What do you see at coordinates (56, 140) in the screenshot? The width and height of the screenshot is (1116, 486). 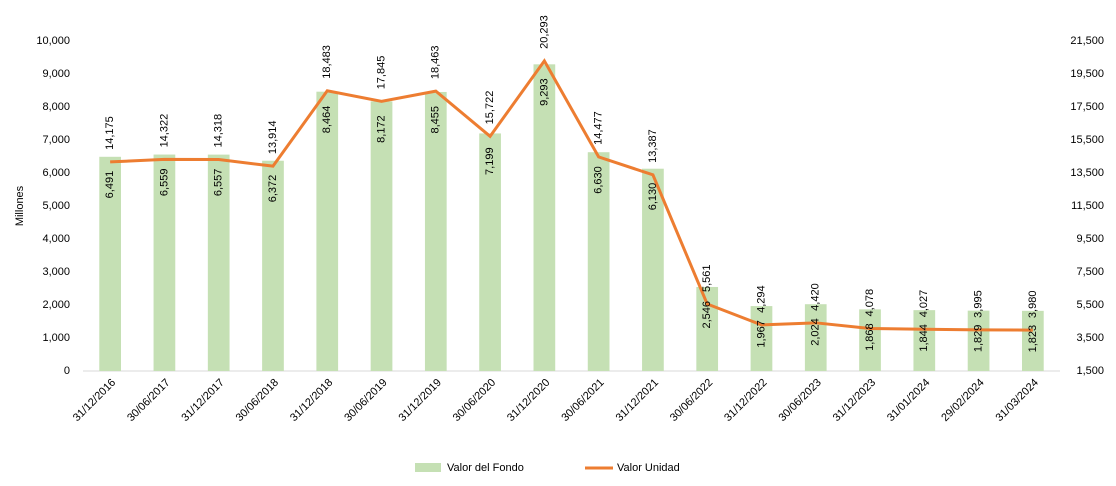 I see `y-tick-label: 7,000` at bounding box center [56, 140].